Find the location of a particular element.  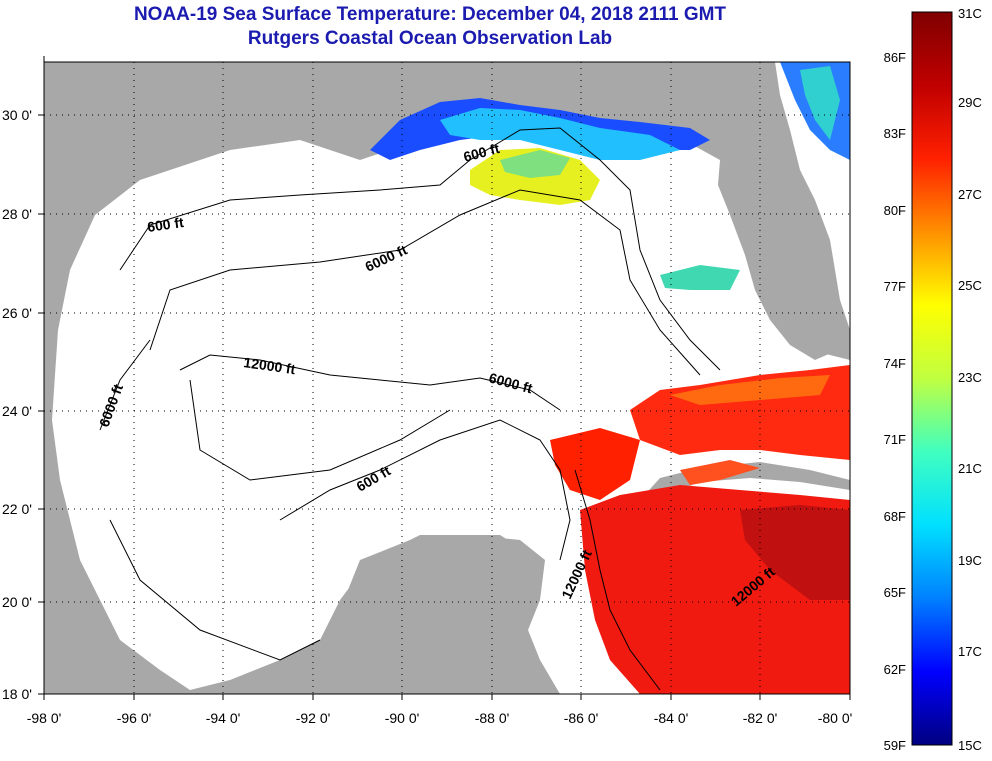

colorbar-f-label: 59F is located at coordinates (895, 745).